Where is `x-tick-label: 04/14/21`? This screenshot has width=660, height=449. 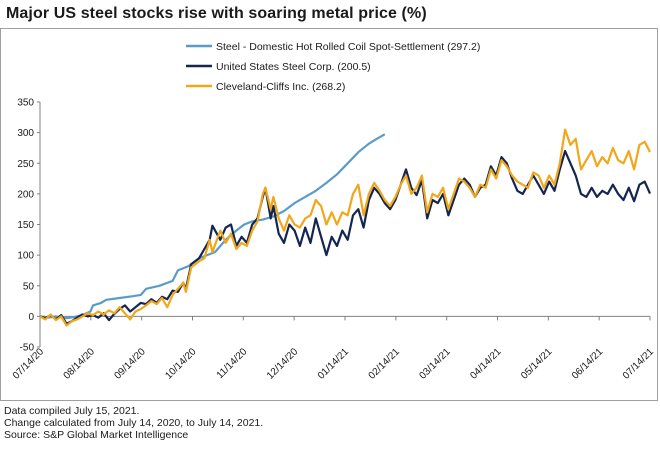
x-tick-label: 04/14/21 is located at coordinates (486, 364).